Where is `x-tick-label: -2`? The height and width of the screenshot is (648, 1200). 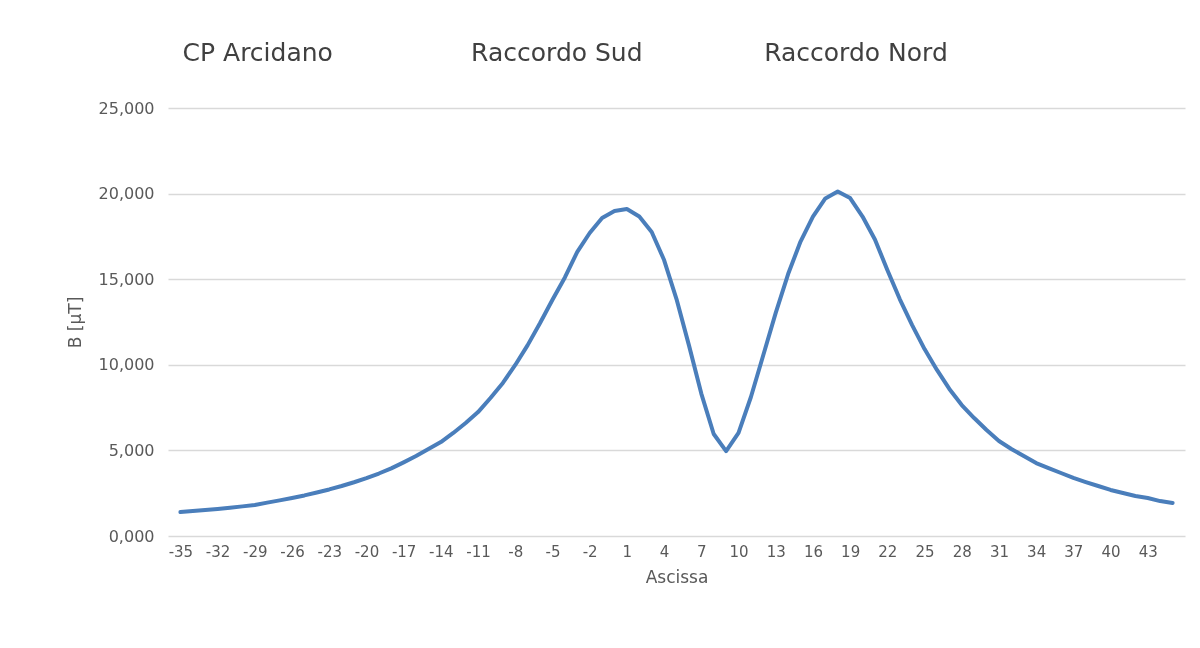 x-tick-label: -2 is located at coordinates (590, 551).